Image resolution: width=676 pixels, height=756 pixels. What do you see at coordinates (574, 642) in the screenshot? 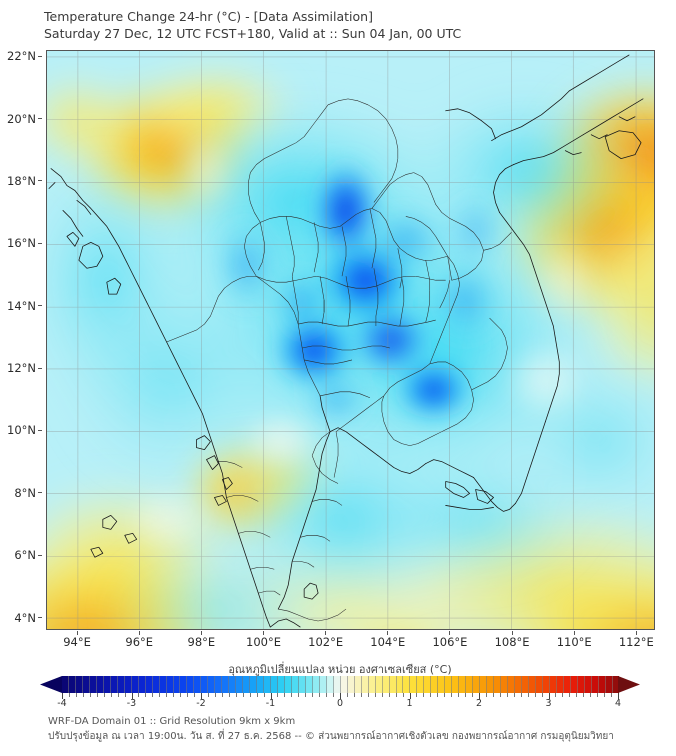
I see `x-axis-label: 110°E` at bounding box center [574, 642].